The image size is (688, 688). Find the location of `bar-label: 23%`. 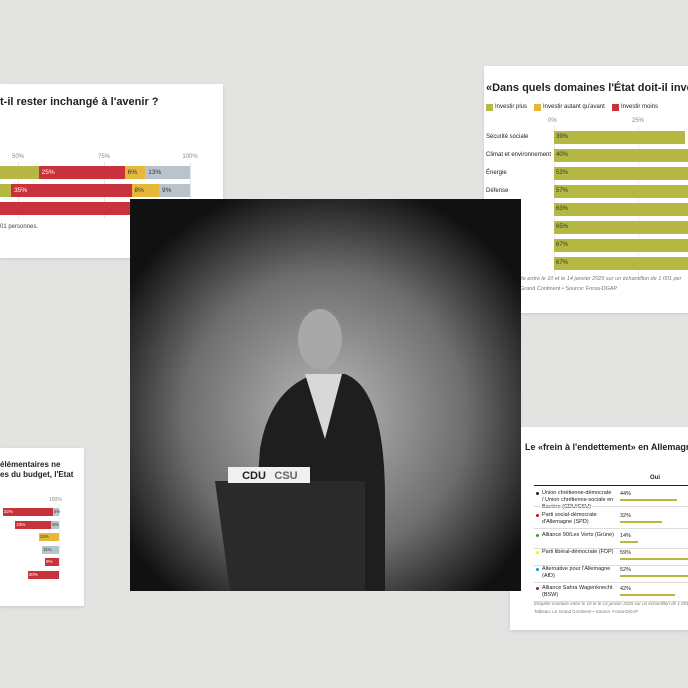

bar-label: 23% is located at coordinates (21, 524).